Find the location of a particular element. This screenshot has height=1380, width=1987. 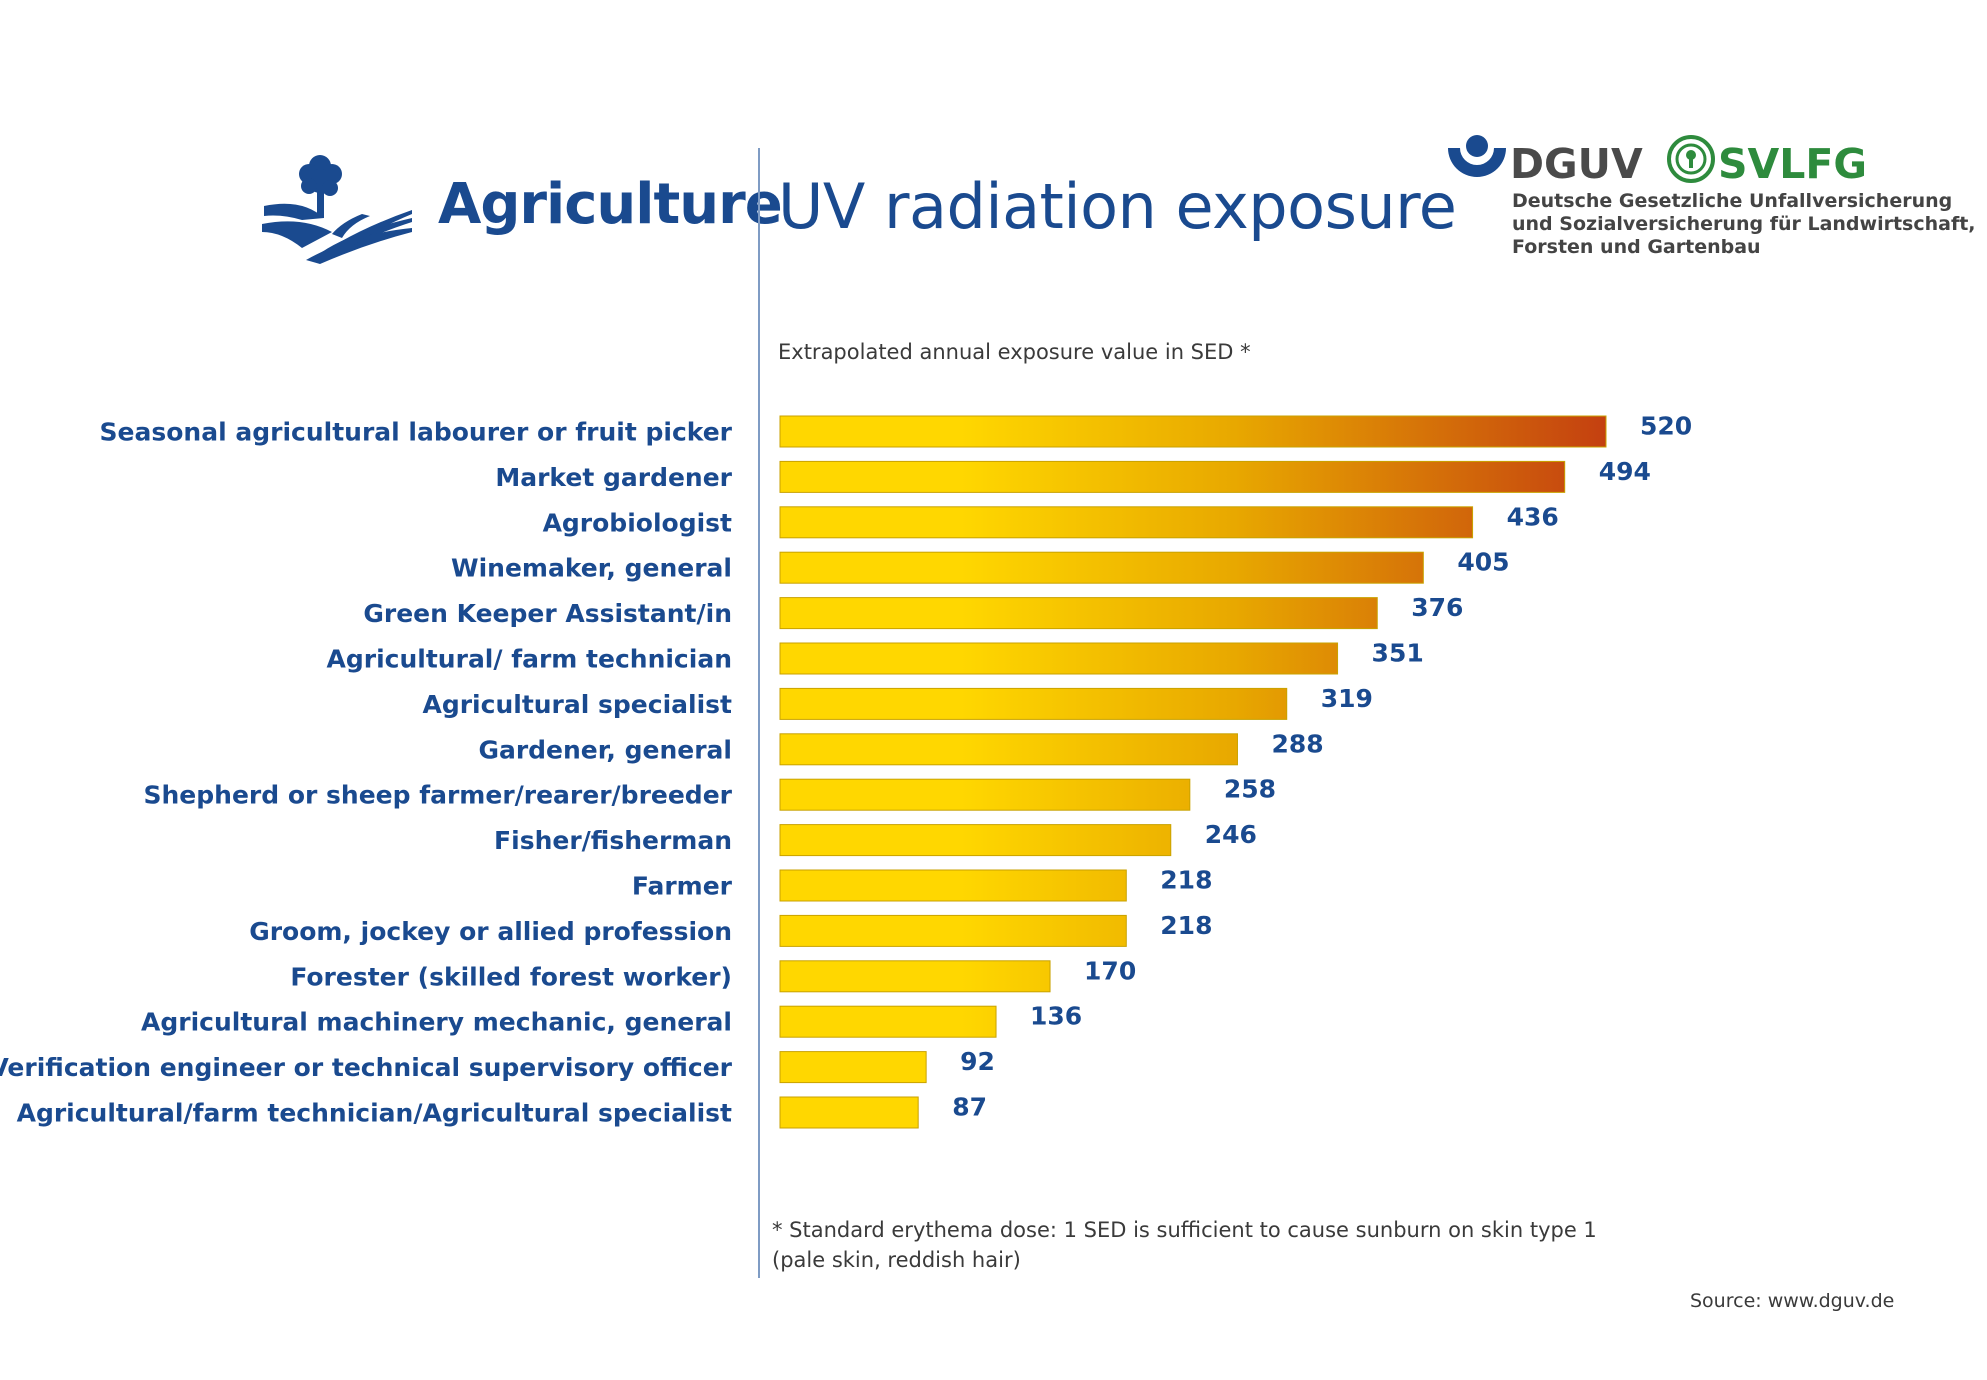

value-label: 87 is located at coordinates (969, 1107).